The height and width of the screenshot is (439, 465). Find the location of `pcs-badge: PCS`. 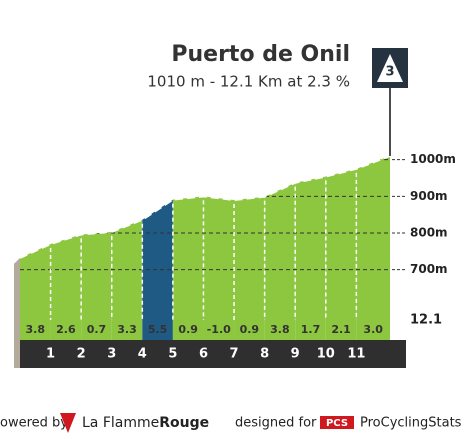

pcs-badge: PCS is located at coordinates (337, 423).